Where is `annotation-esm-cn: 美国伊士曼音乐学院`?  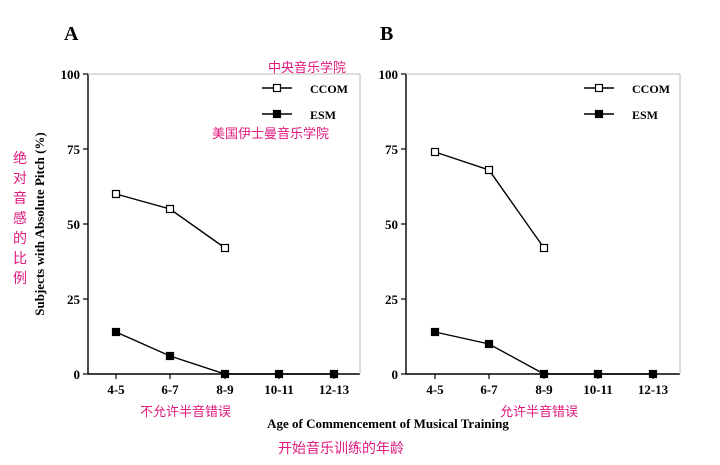 annotation-esm-cn: 美国伊士曼音乐学院 is located at coordinates (270, 134).